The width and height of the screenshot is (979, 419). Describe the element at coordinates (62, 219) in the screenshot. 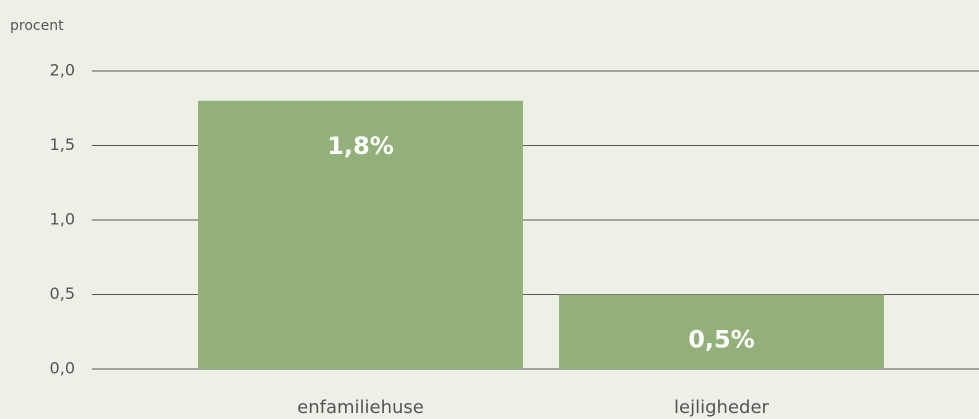

I see `y-tick-label: 1,0` at that location.